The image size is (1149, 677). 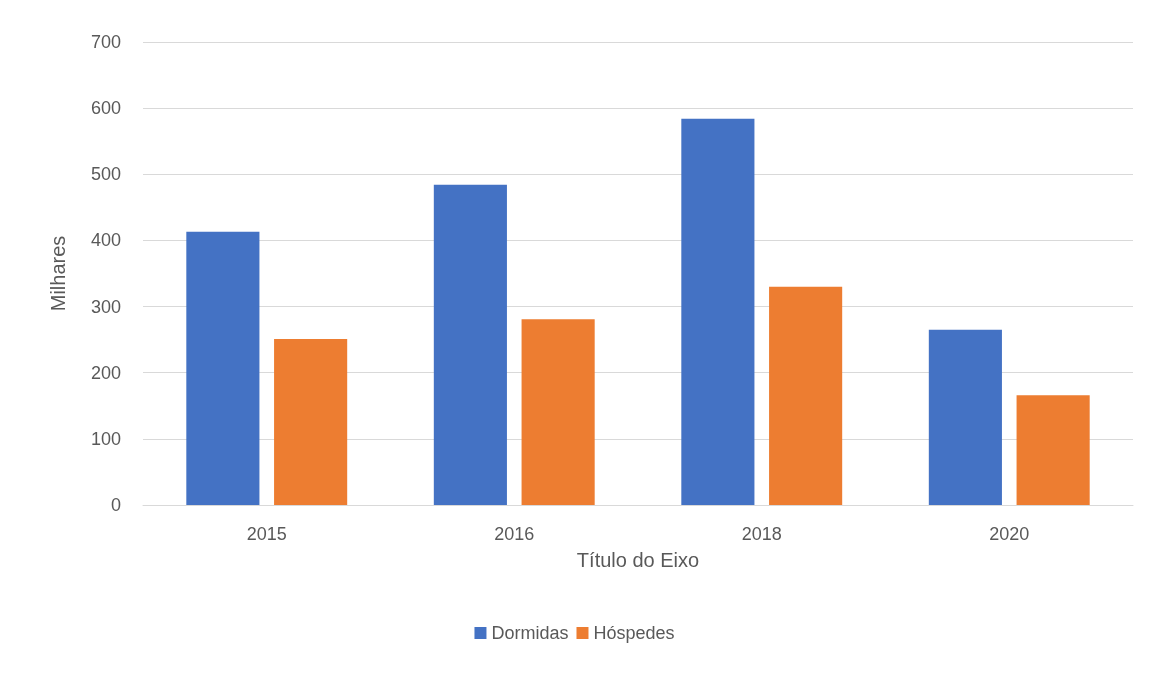 What do you see at coordinates (105, 372) in the screenshot?
I see `y-tick-label: 200` at bounding box center [105, 372].